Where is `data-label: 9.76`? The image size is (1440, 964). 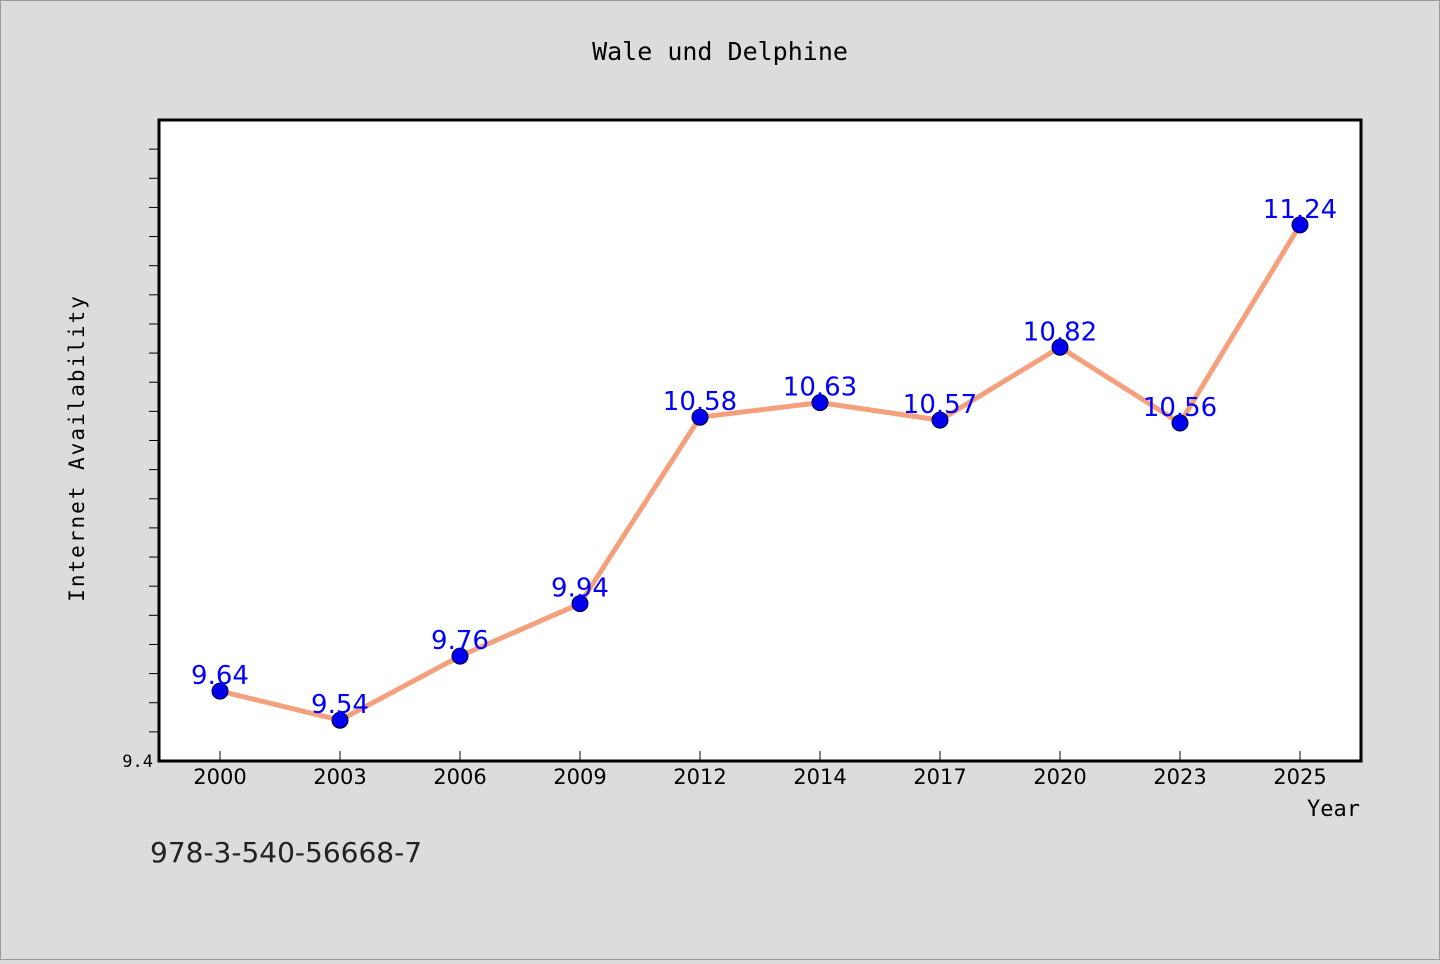 data-label: 9.76 is located at coordinates (460, 641).